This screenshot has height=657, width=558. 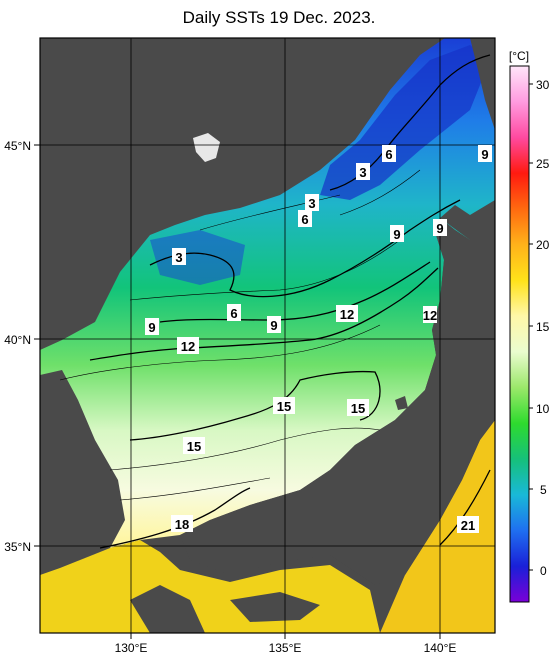 What do you see at coordinates (197, 257) in the screenshot?
I see `cold-pool-west` at bounding box center [197, 257].